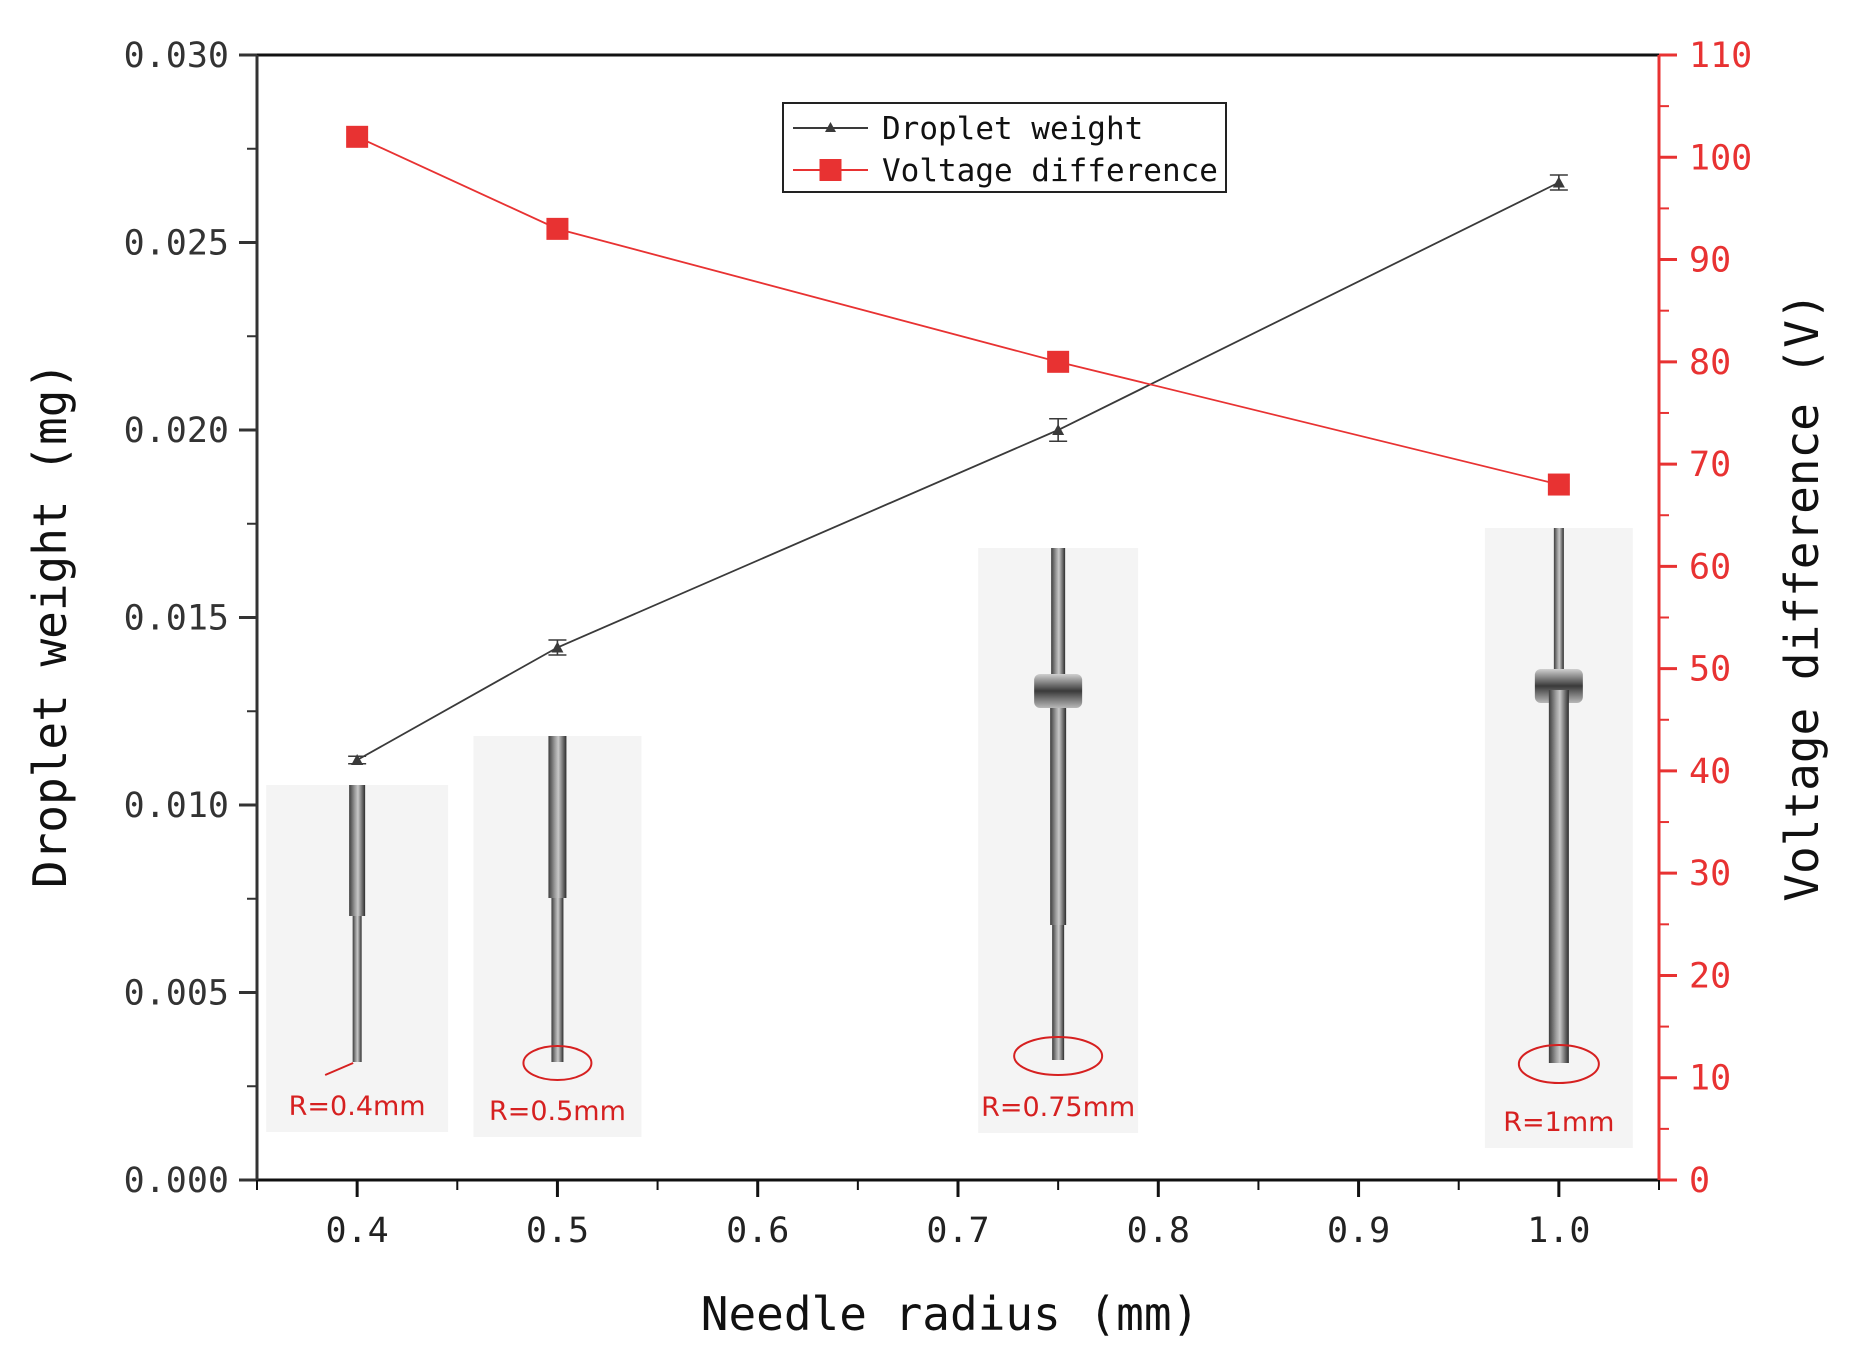  I want to click on x-tick-label: 0.6, so click(757, 1231).